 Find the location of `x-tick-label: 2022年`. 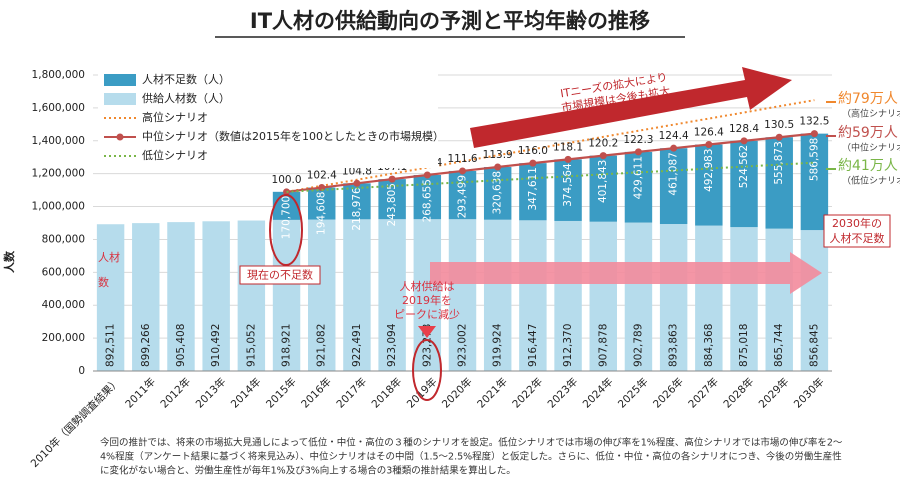

x-tick-label: 2022年 is located at coordinates (528, 393).